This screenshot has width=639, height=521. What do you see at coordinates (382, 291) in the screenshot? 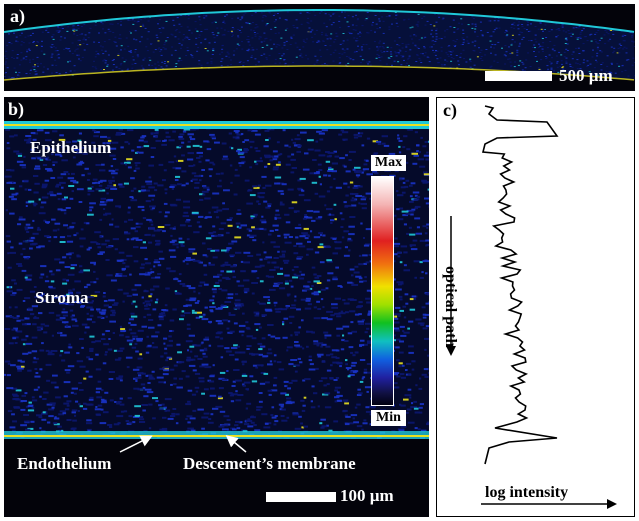
I see `colorbar` at bounding box center [382, 291].